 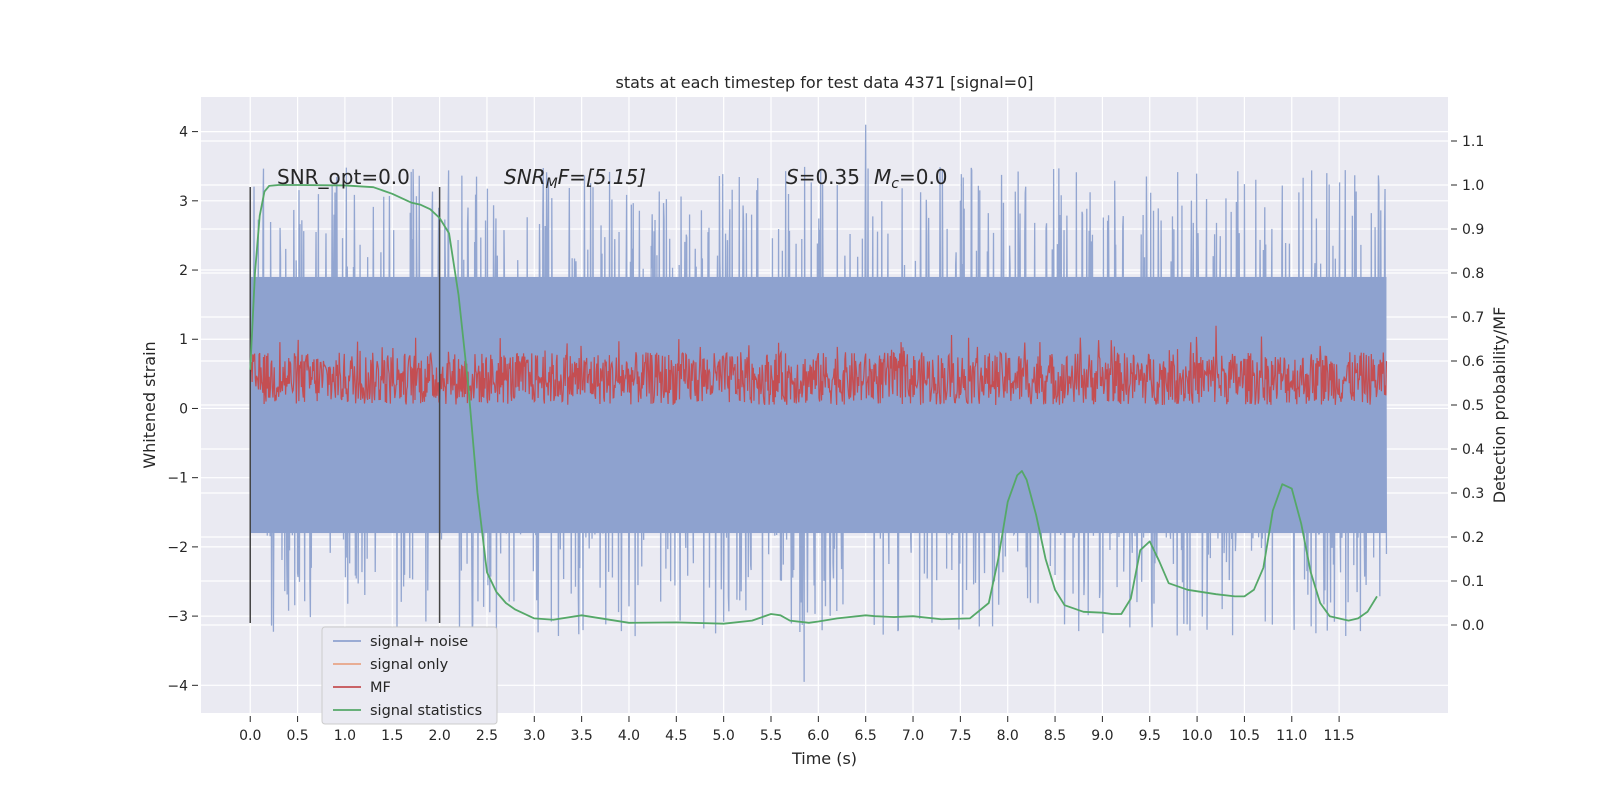 I want to click on x-tick-label-16: 8.0, so click(x=1008, y=736).